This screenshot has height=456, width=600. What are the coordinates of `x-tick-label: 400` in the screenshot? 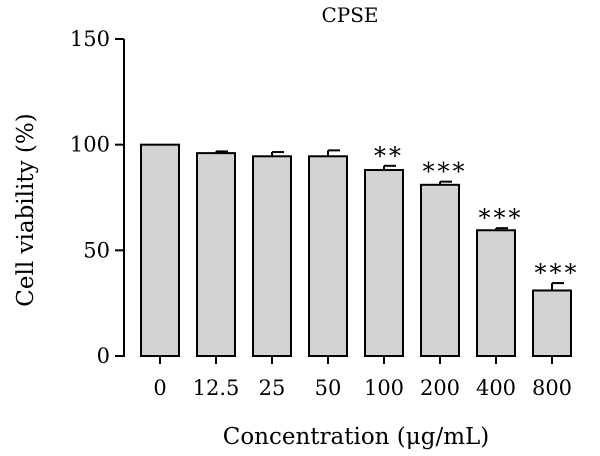 It's located at (496, 388).